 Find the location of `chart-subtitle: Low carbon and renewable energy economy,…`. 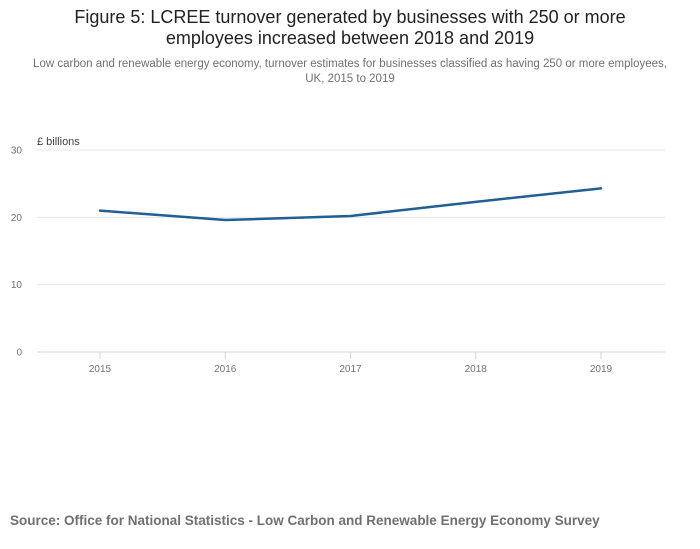

chart-subtitle: Low carbon and renewable energy economy,… is located at coordinates (350, 71).